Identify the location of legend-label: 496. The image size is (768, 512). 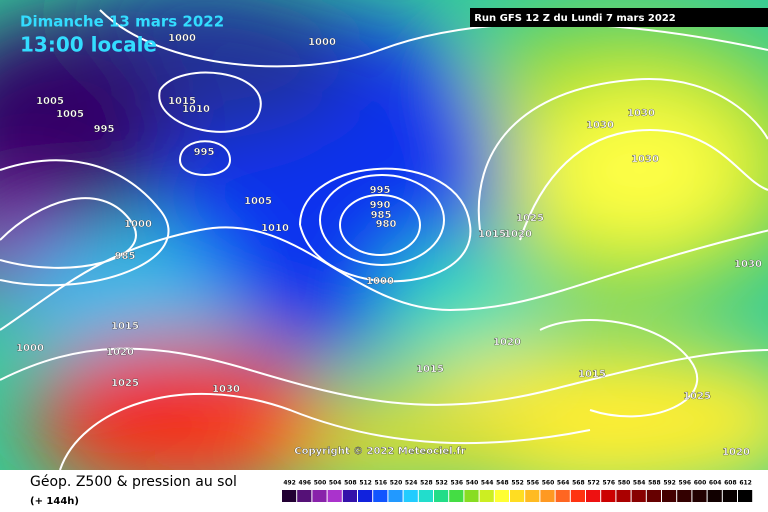
(305, 483).